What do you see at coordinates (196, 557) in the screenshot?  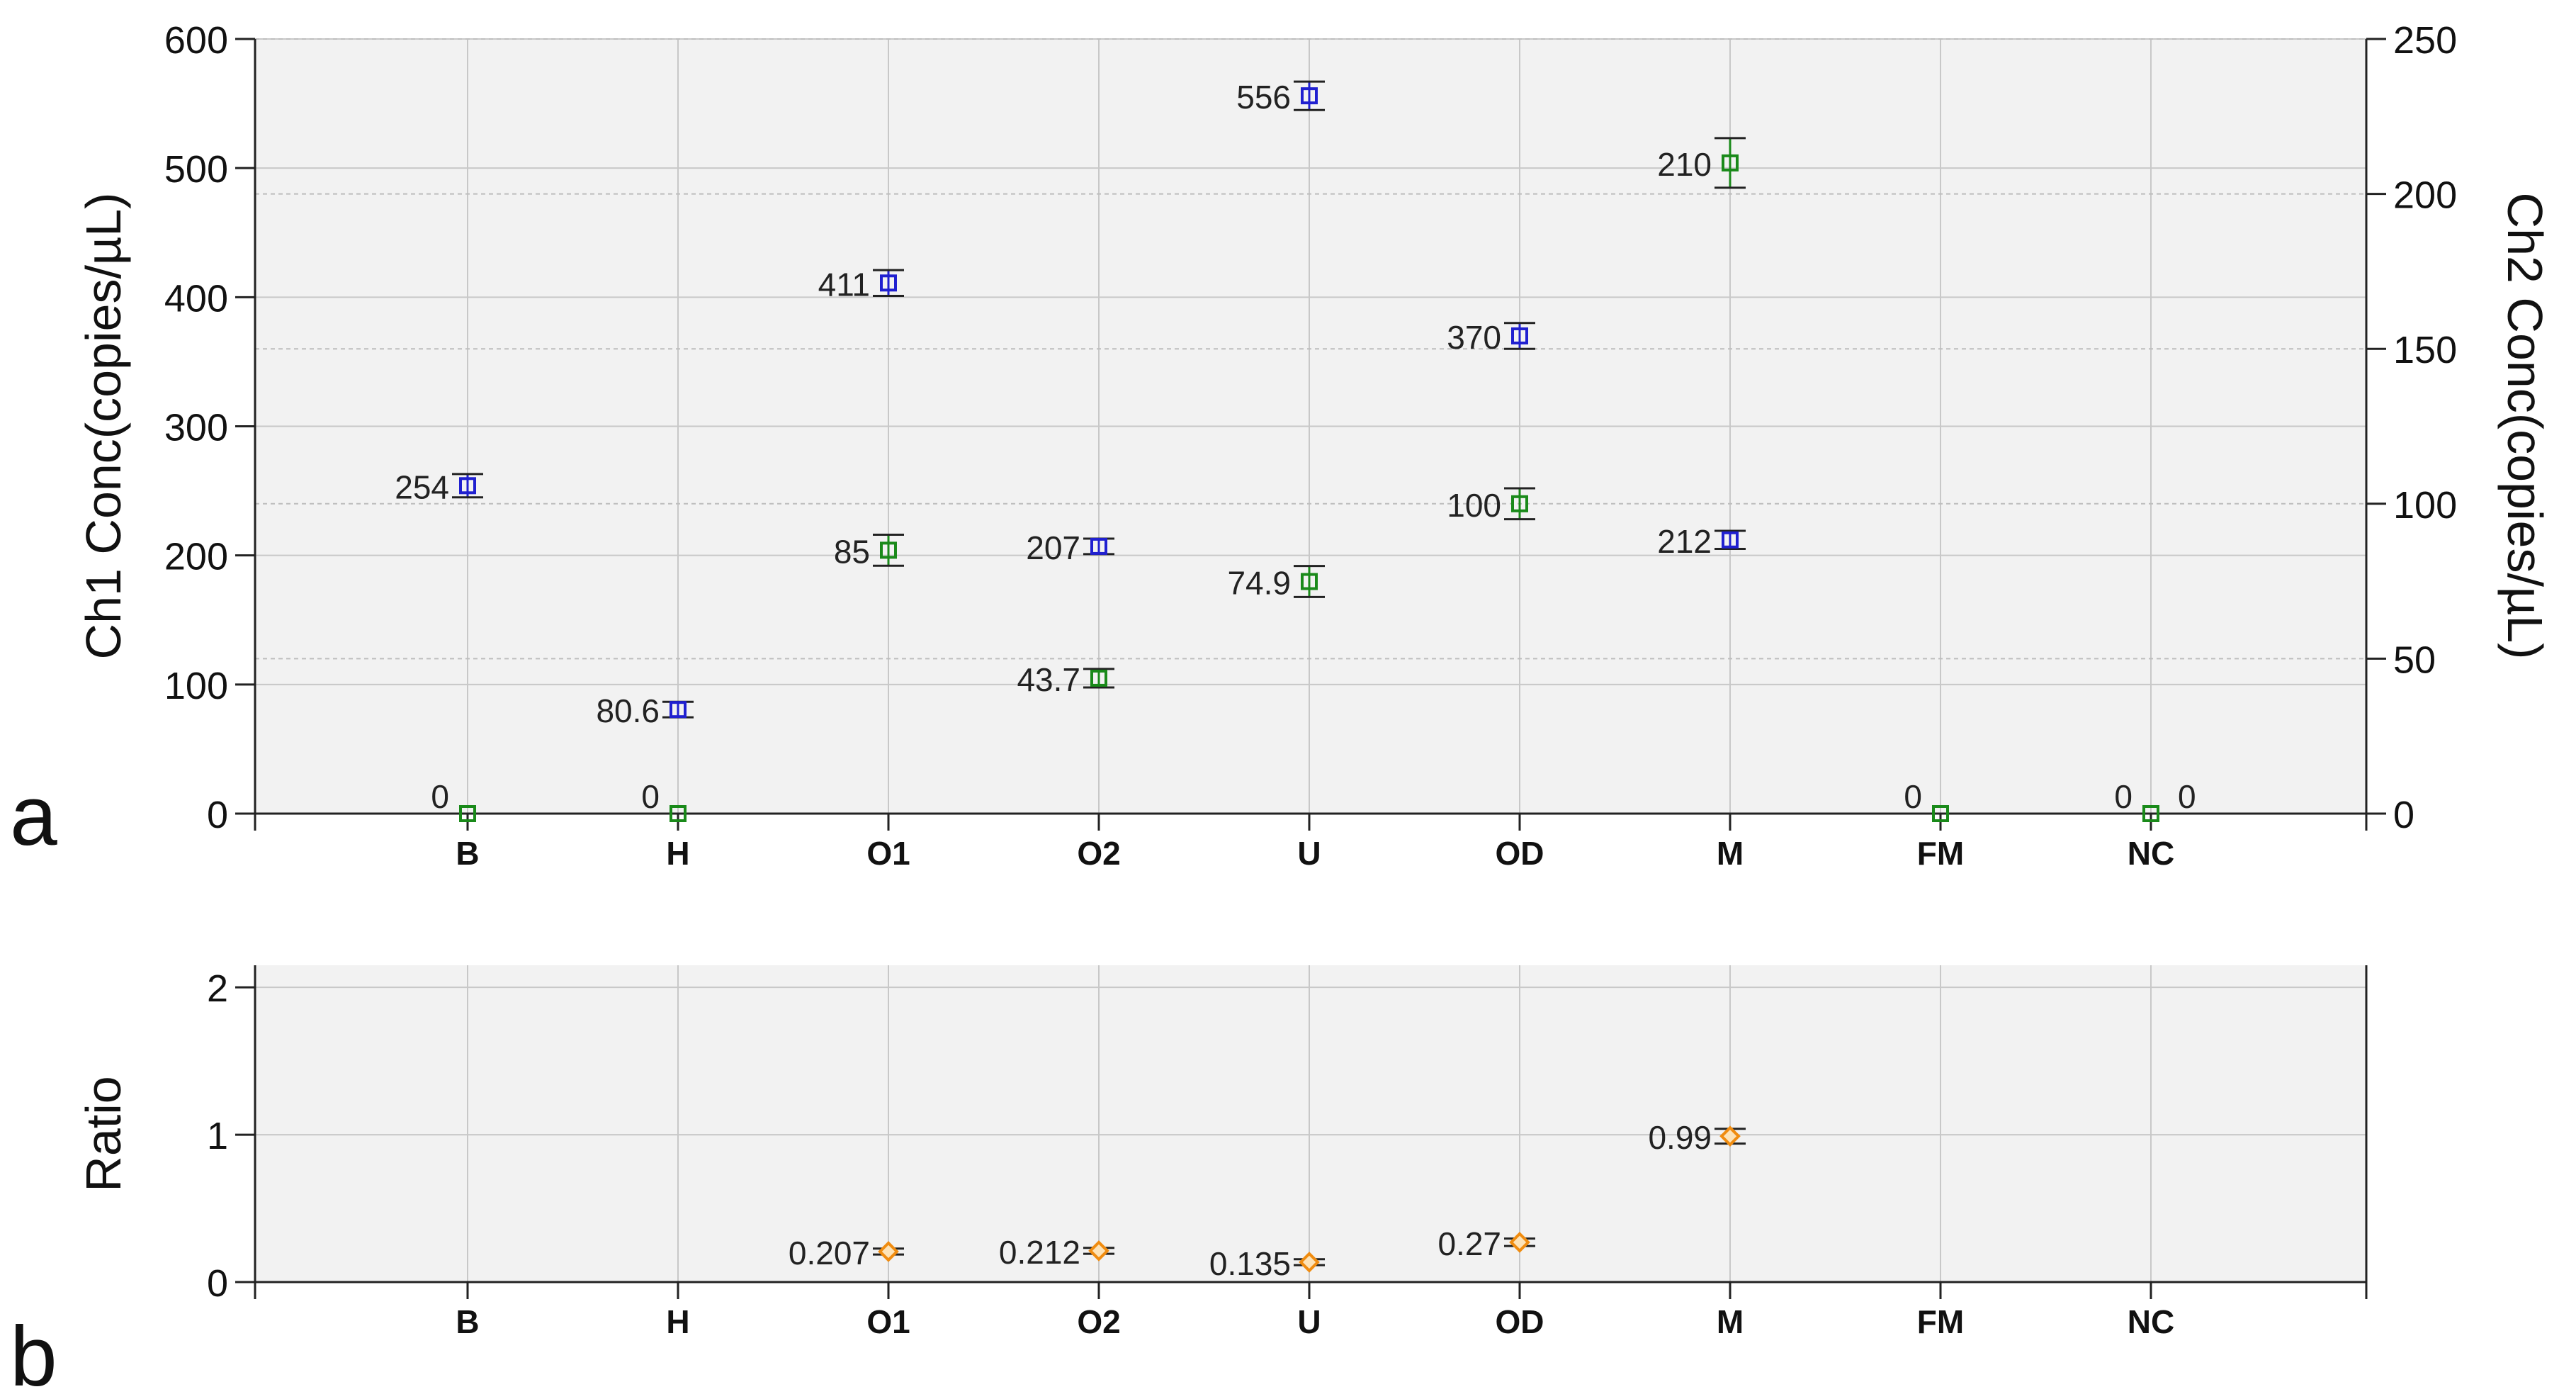 I see `y-tick-label-left: 200` at bounding box center [196, 557].